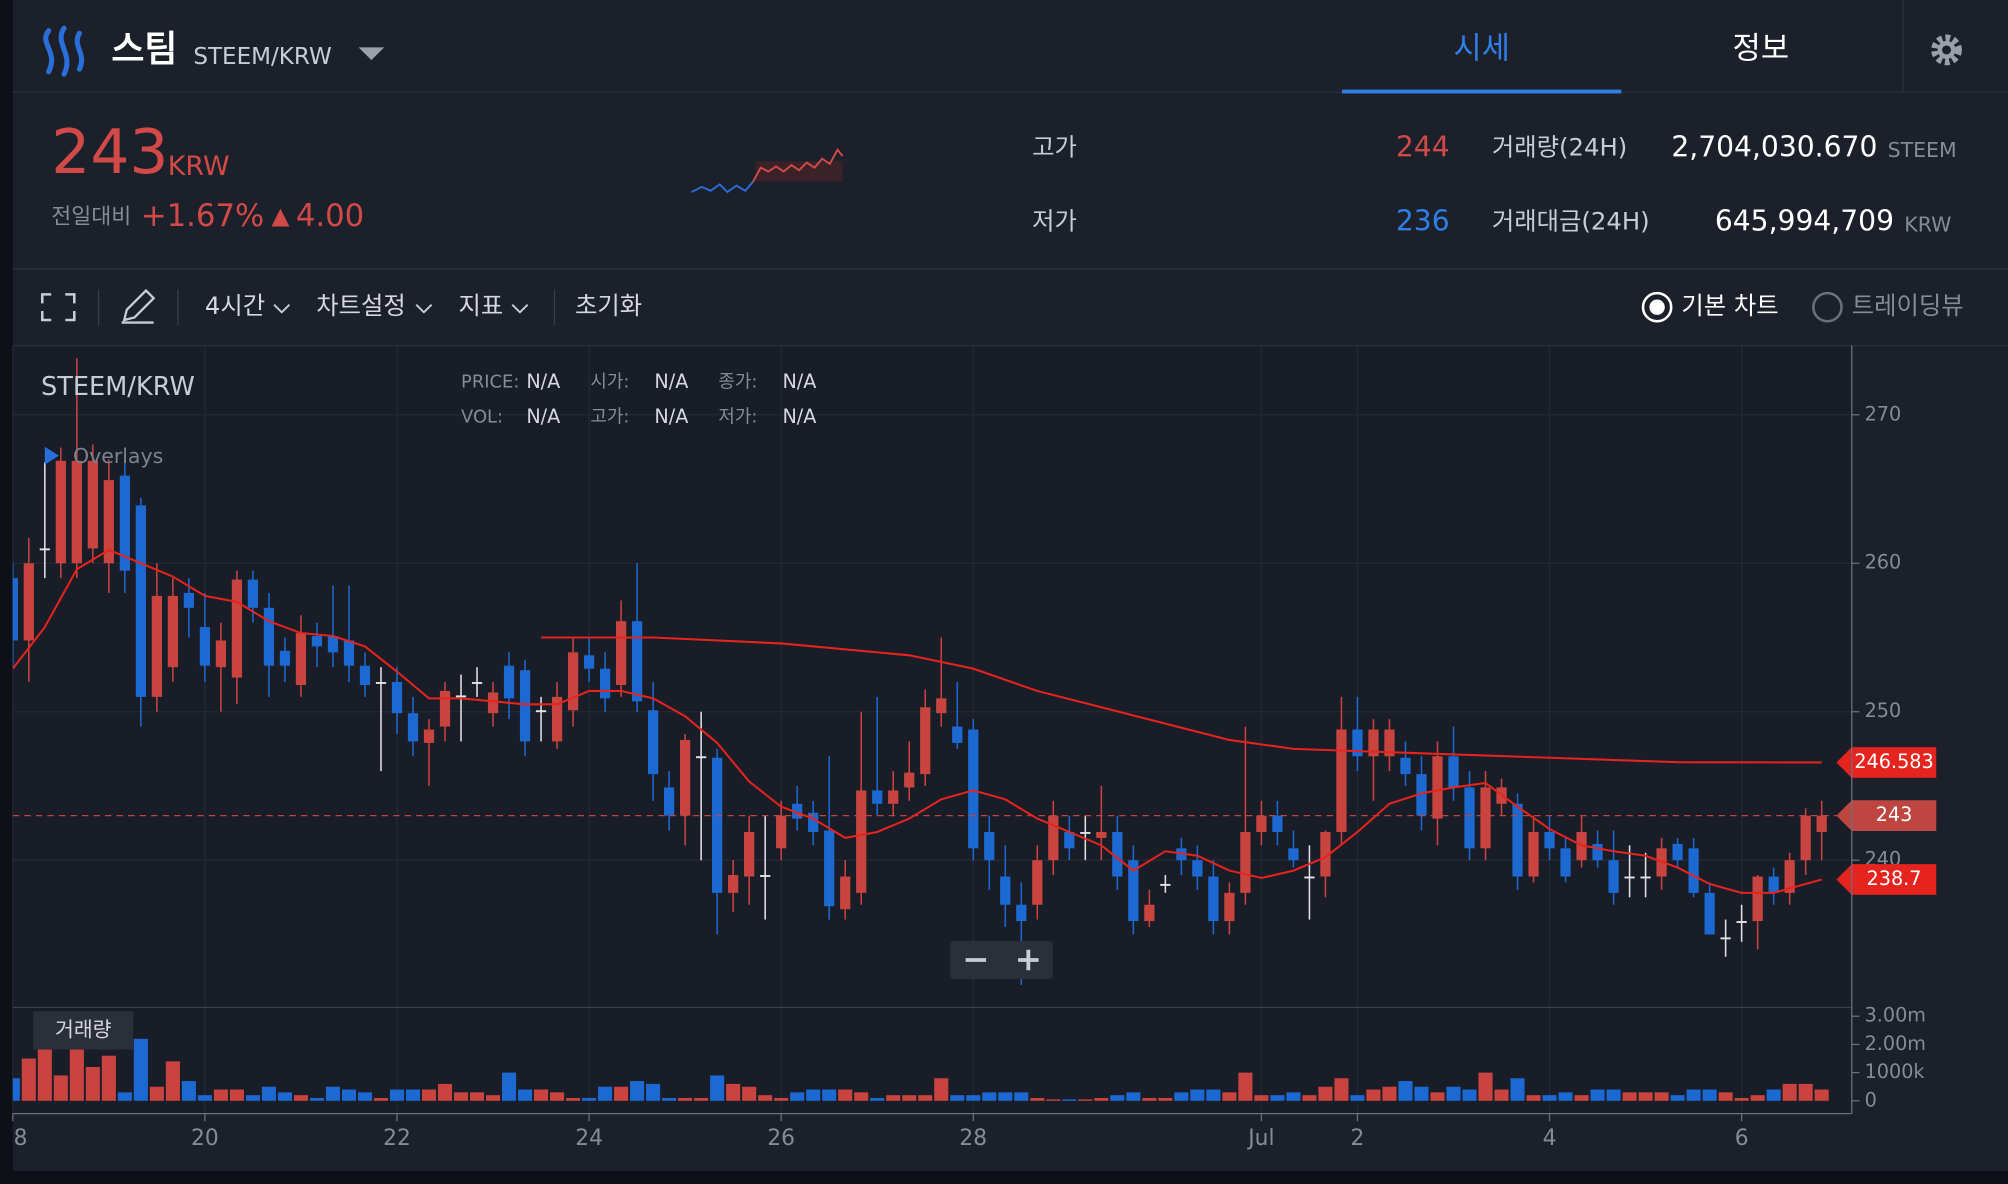 The width and height of the screenshot is (2008, 1184). Describe the element at coordinates (973, 1138) in the screenshot. I see `x-tick-label: 28` at that location.